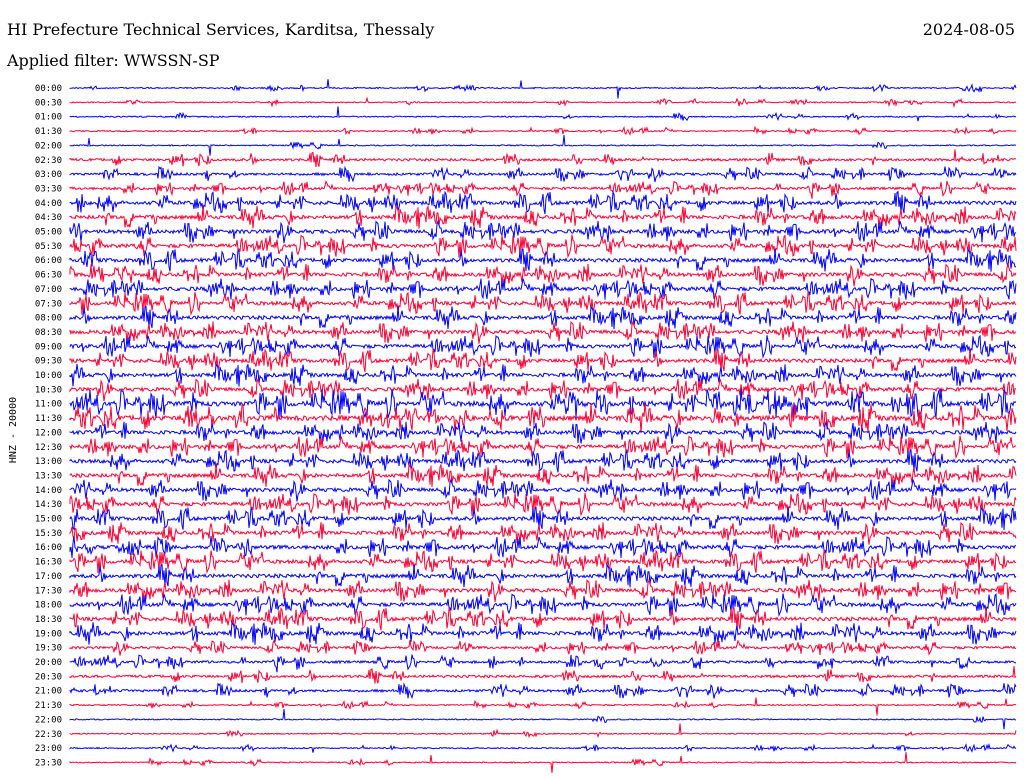 The image size is (1024, 780). Describe the element at coordinates (48, 161) in the screenshot. I see `row-time-label: 02:30` at that location.